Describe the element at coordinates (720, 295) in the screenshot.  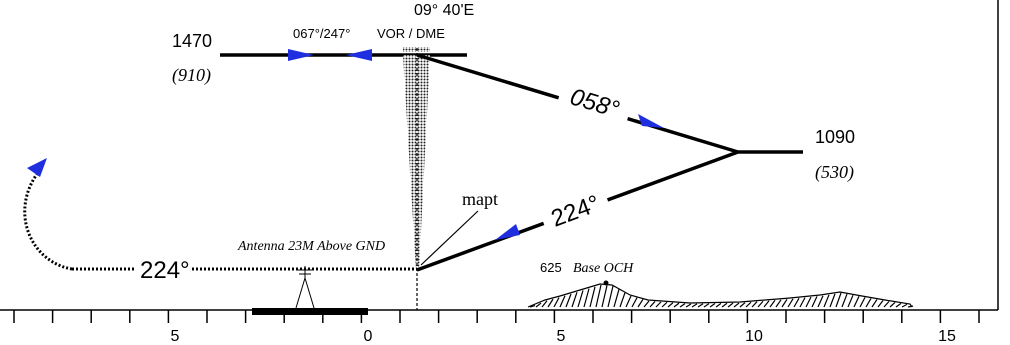
I see `terrain-profile` at that location.